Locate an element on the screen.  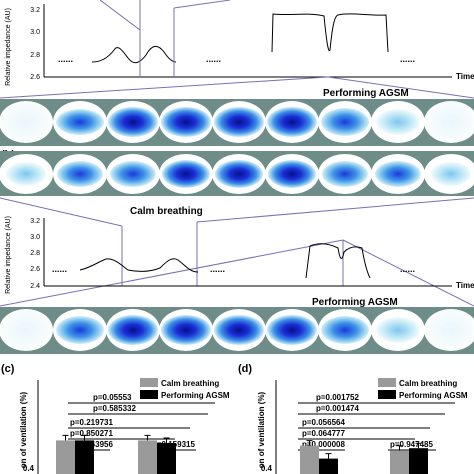
panel-d-ytick: 0.4 is located at coordinates (267, 468).